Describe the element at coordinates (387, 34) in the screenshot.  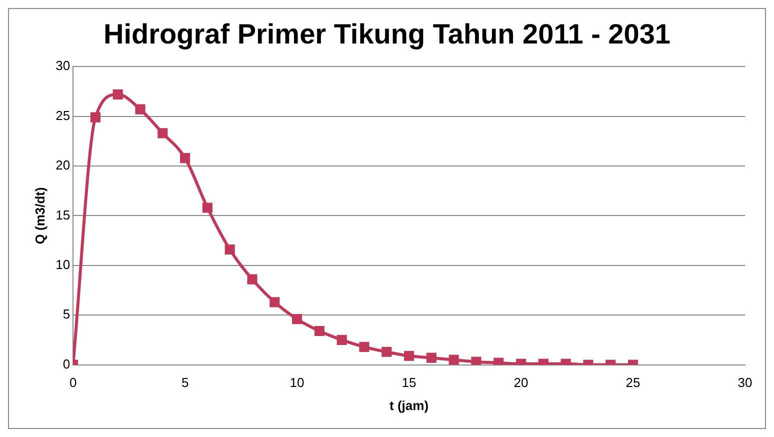
I see `chart-title: Hidrograf Primer Tikung Tahun 2011 - 2031` at that location.